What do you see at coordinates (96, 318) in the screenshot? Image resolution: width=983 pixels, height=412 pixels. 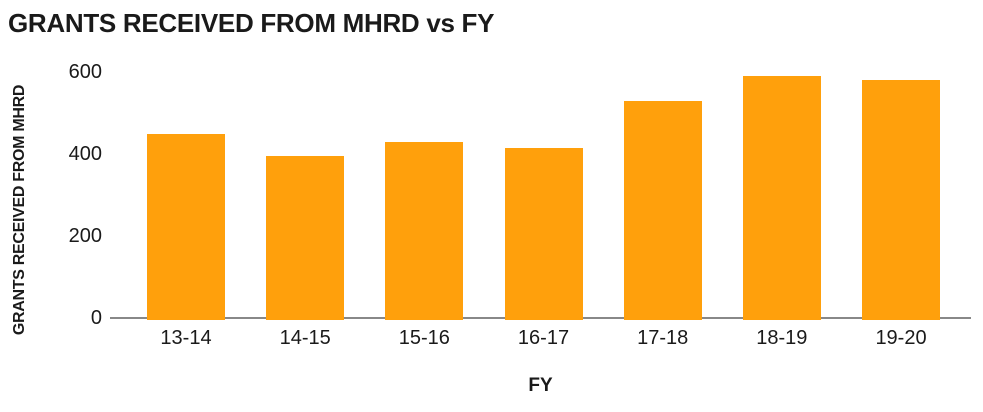 I see `y-tick-label-0: 0` at bounding box center [96, 318].